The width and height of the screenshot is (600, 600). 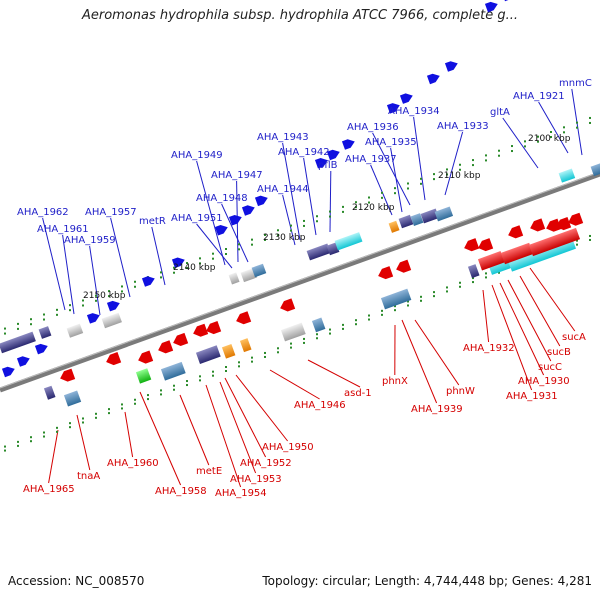 What do you see at coordinates (111, 212) in the screenshot?
I see `gene-label-top: AHA_1957` at bounding box center [111, 212].